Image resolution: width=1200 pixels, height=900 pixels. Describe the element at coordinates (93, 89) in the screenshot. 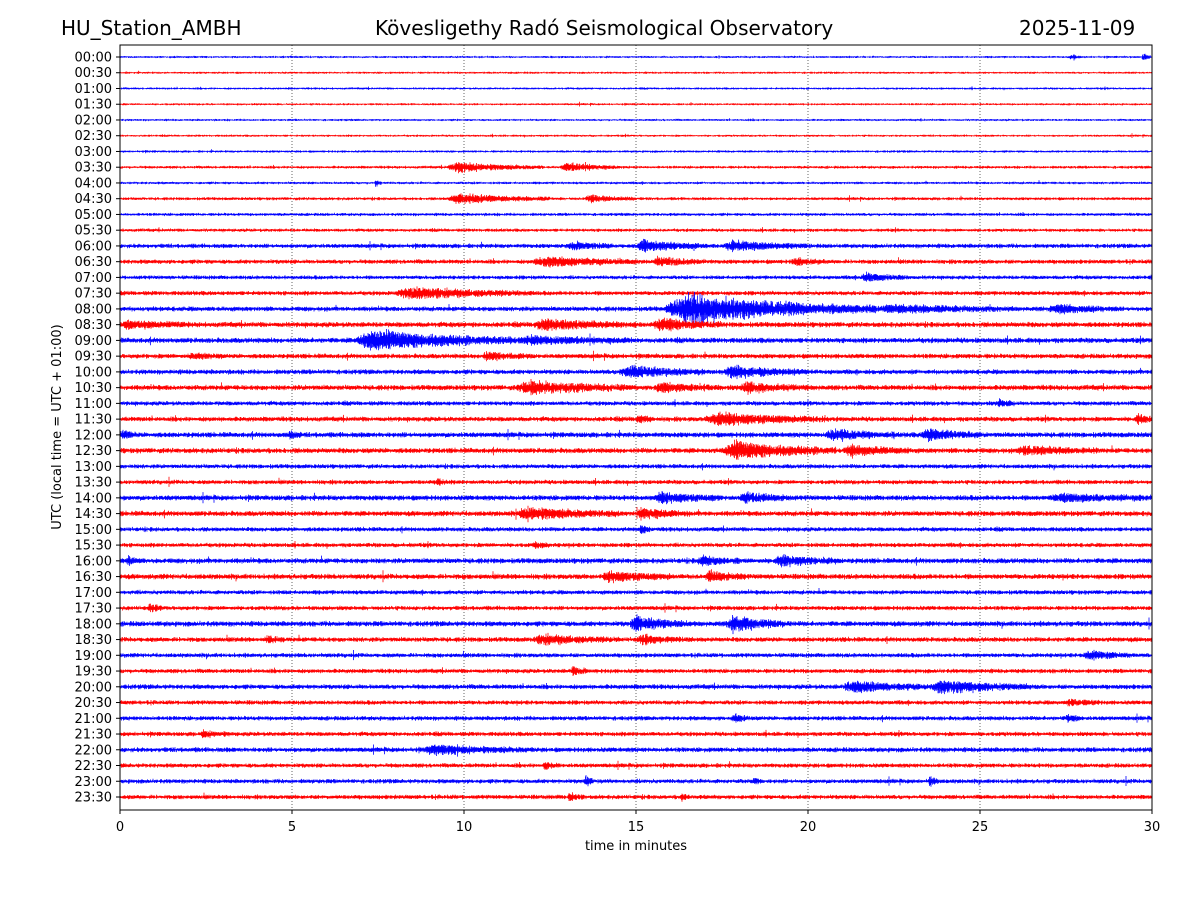

I see `y-tick-label: 01:00` at that location.